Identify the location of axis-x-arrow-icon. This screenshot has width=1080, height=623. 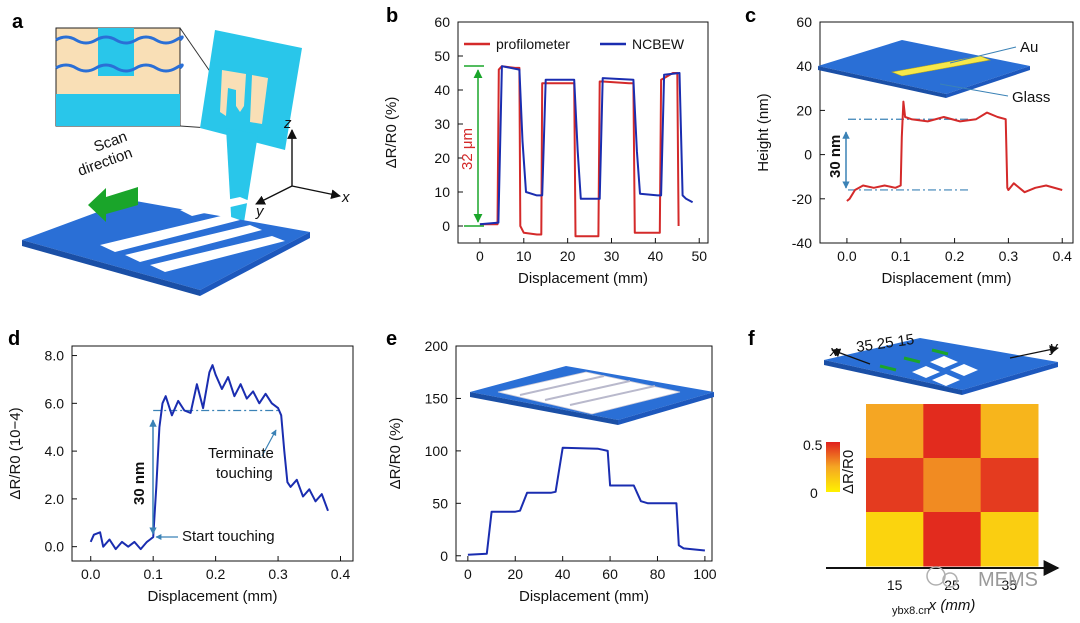
(316, 192).